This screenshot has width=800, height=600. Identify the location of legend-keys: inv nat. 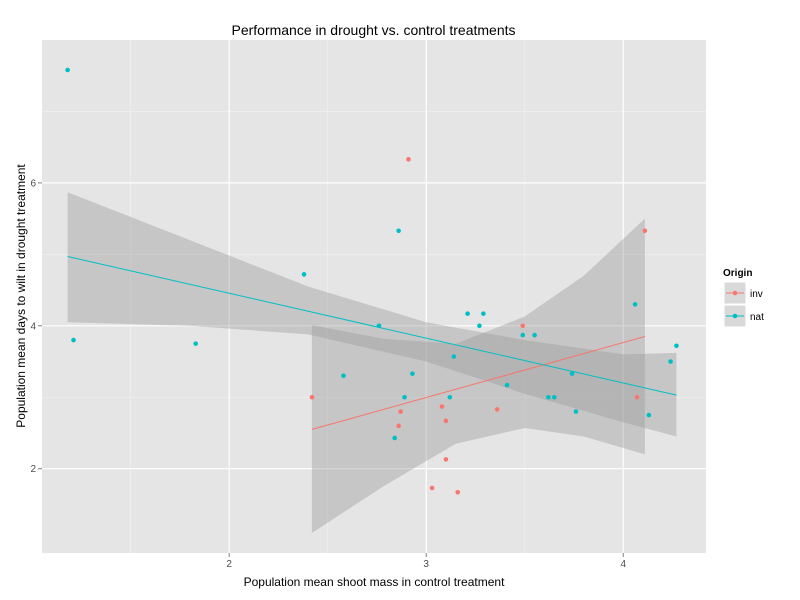
(743, 304).